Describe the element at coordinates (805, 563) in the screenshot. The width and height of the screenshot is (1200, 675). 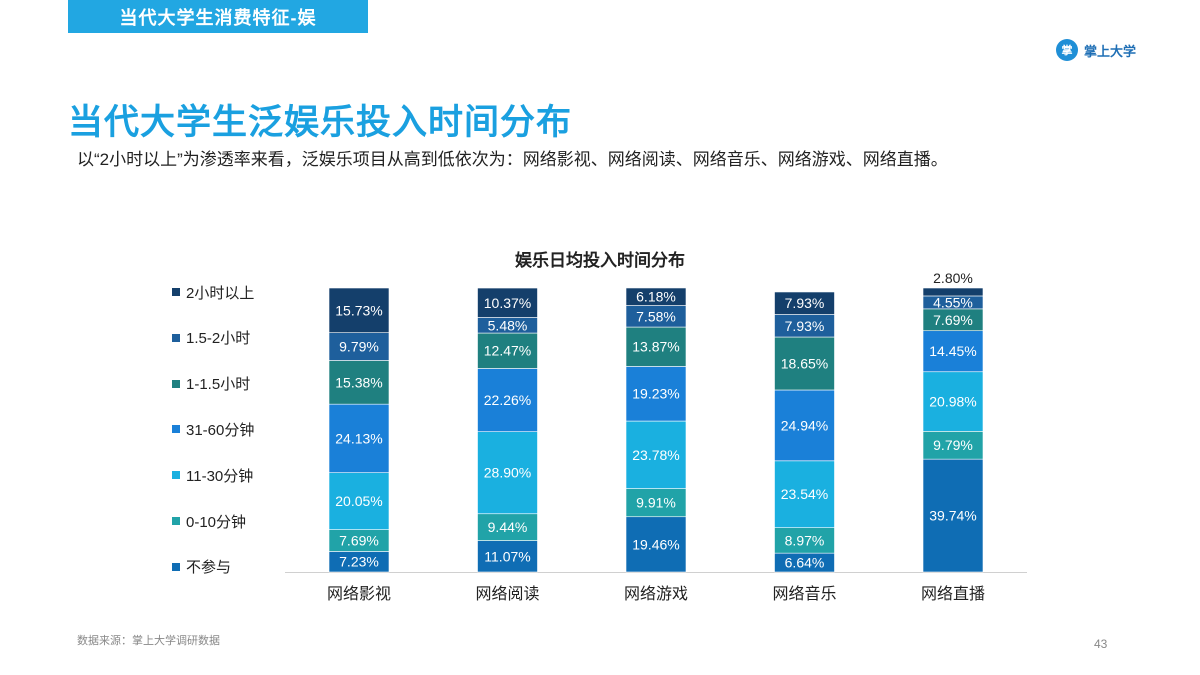
I see `data-label: 6.64%` at that location.